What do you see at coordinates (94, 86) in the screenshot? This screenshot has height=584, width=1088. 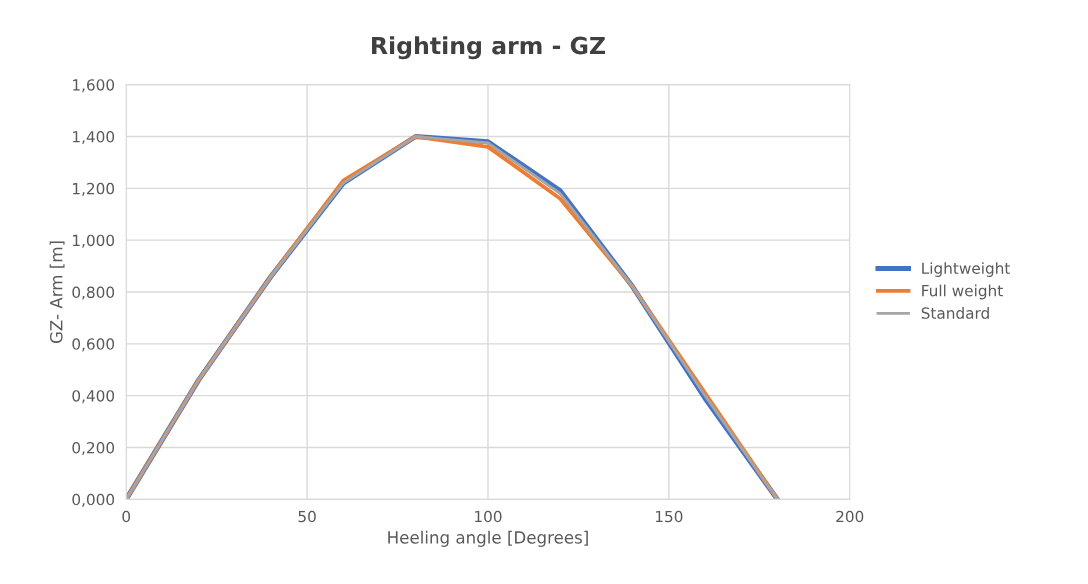 I see `y-tick-label: 1,600` at bounding box center [94, 86].